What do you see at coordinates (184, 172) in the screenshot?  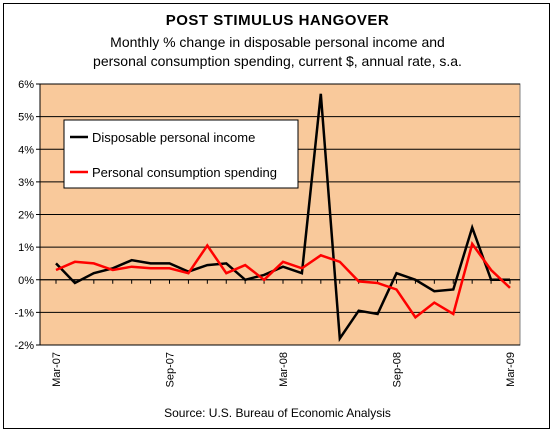 I see `legend-label: Personal consumption spending` at bounding box center [184, 172].